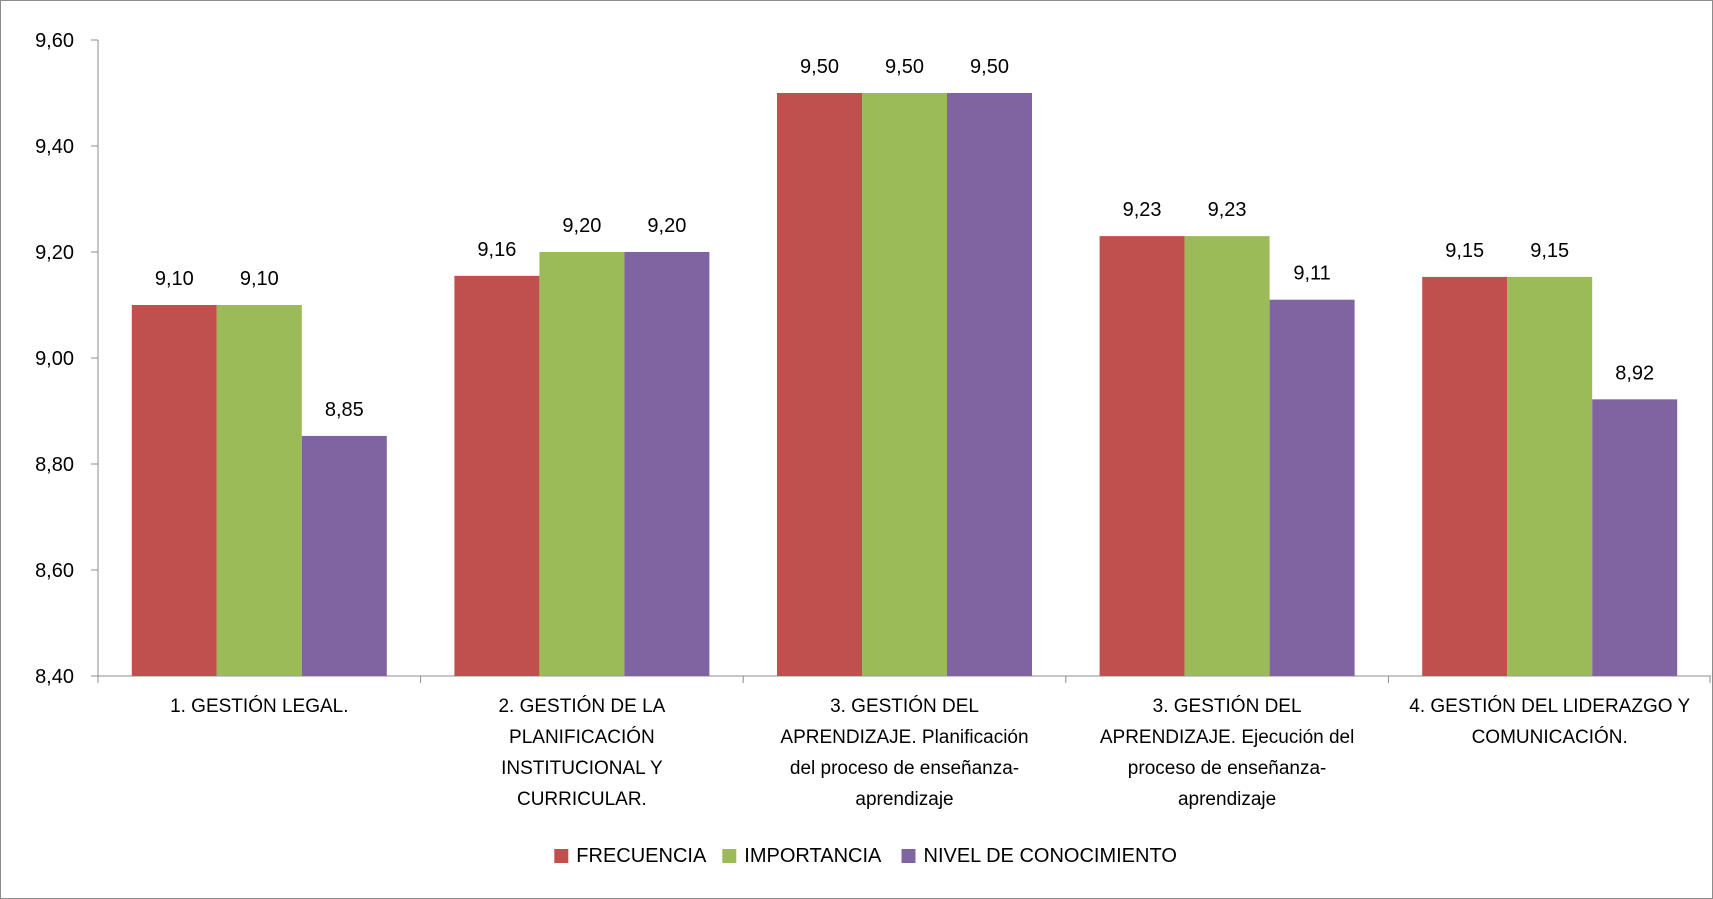 This screenshot has height=899, width=1713. Describe the element at coordinates (344, 410) in the screenshot. I see `data-label: 8,85` at that location.